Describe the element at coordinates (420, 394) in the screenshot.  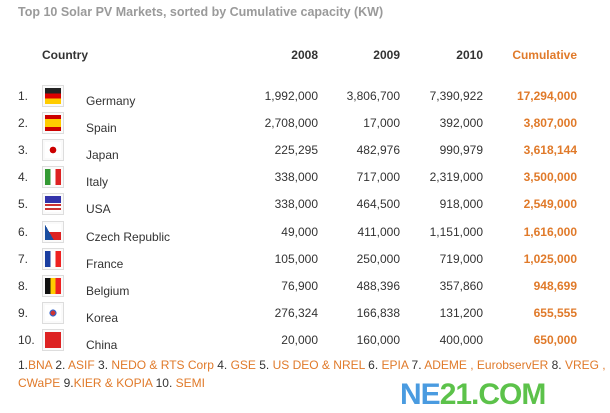
I see `watermark-part1: NE` at that location.